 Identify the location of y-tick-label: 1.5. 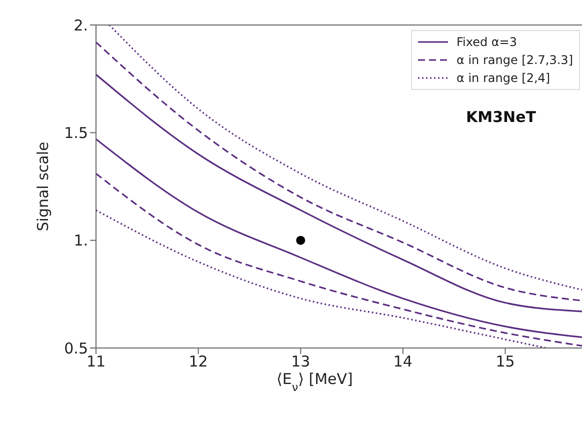
(76, 133).